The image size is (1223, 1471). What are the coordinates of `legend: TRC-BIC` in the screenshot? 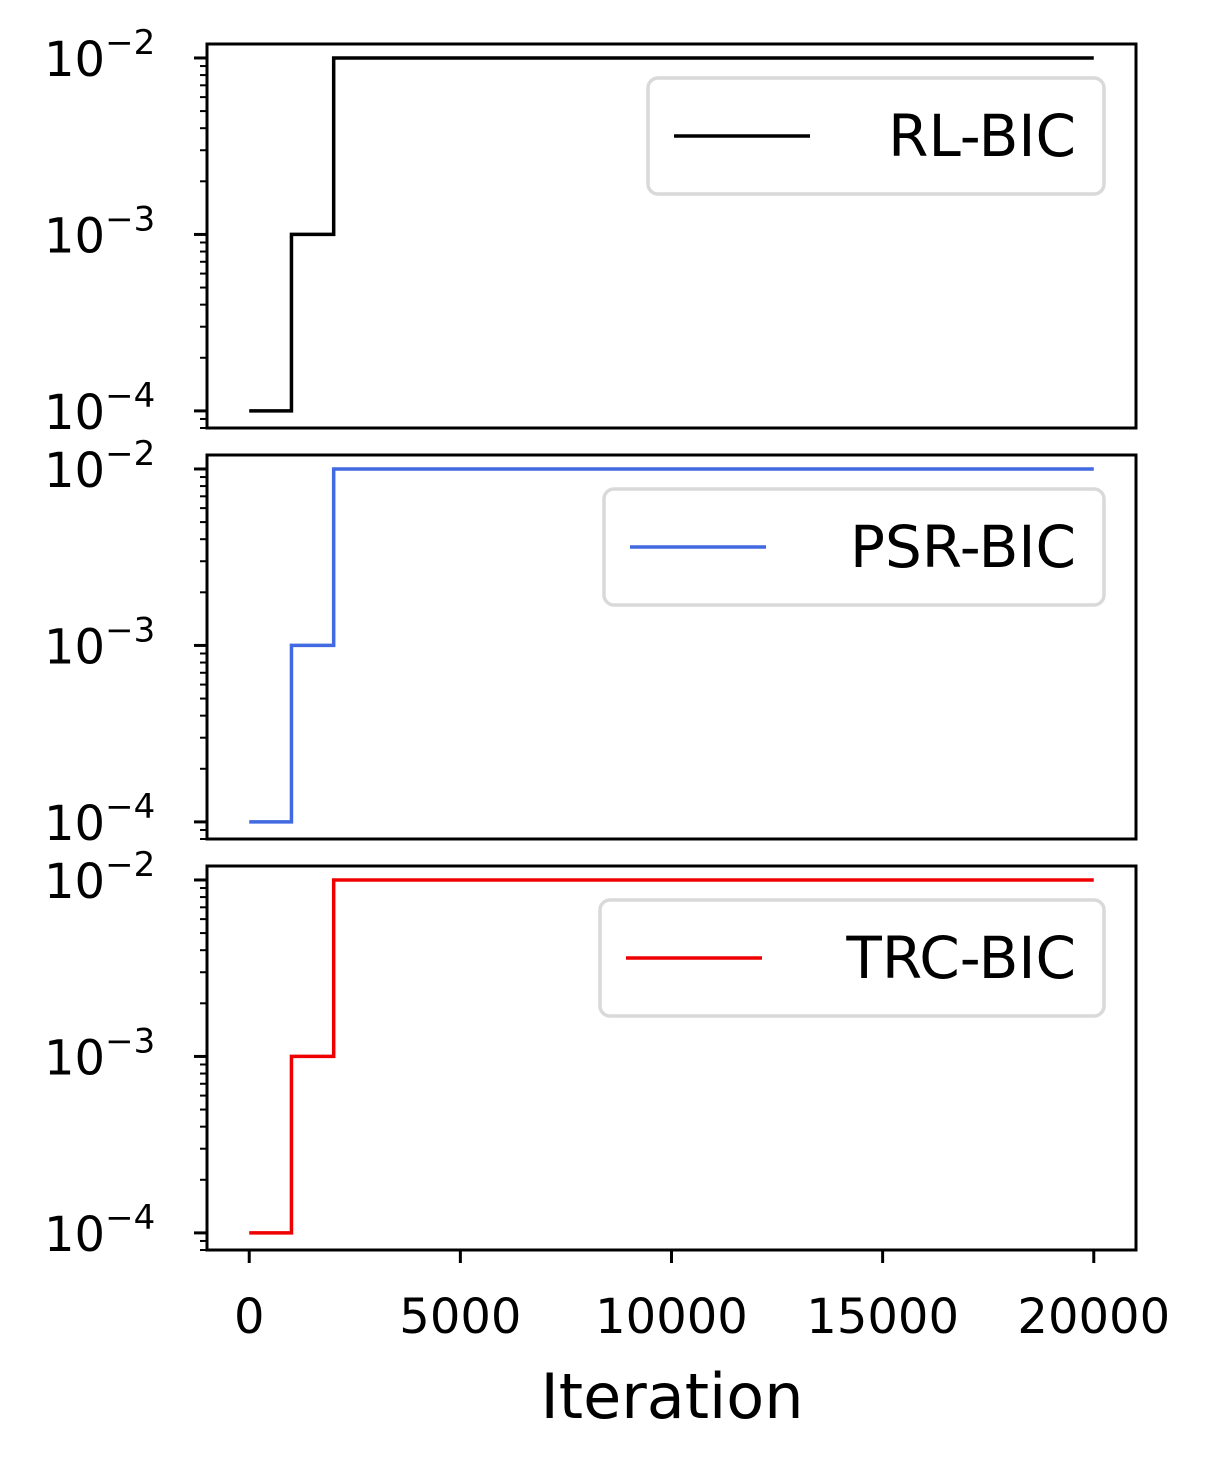 It's located at (852, 958).